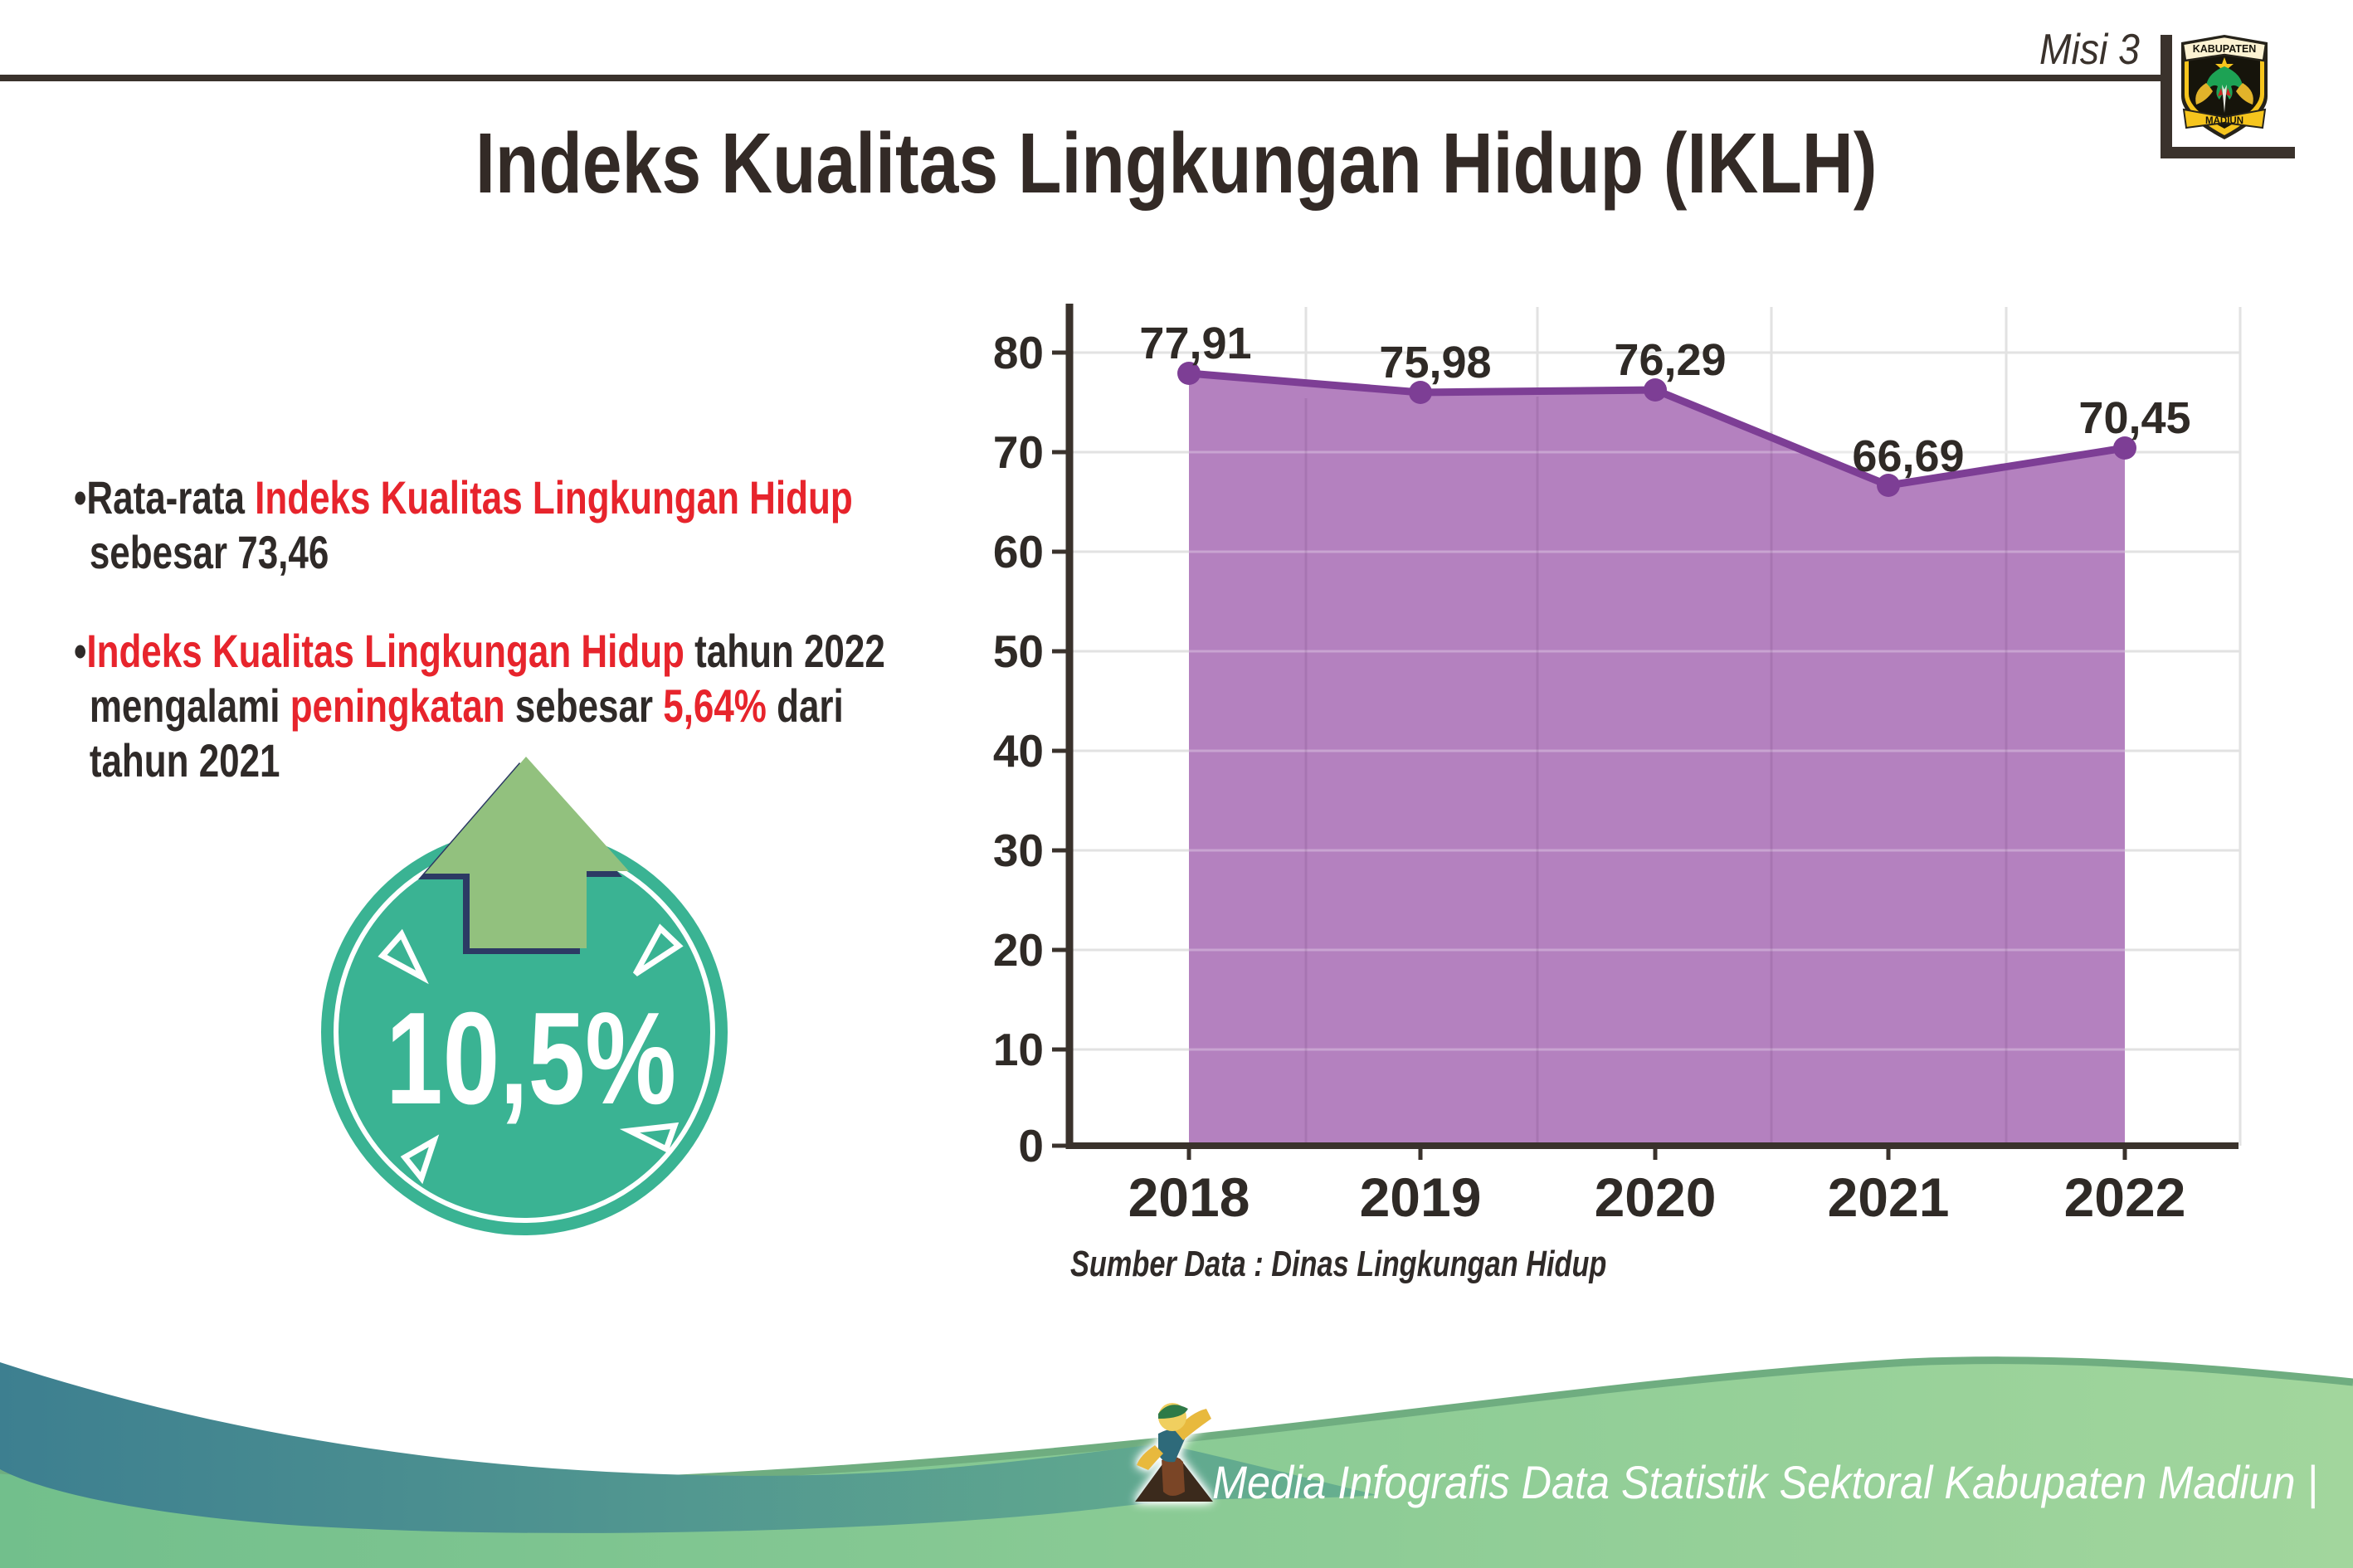 This screenshot has width=2353, height=1568. Describe the element at coordinates (2224, 121) in the screenshot. I see `svg-text: MADIUN` at that location.